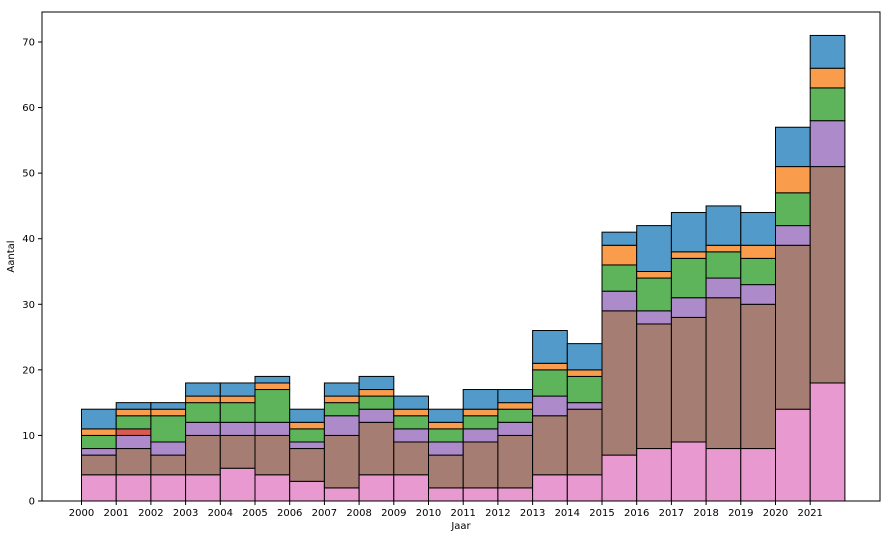 This screenshot has height=534, width=884. Describe the element at coordinates (809, 513) in the screenshot. I see `x-tick-label: 2021` at that location.